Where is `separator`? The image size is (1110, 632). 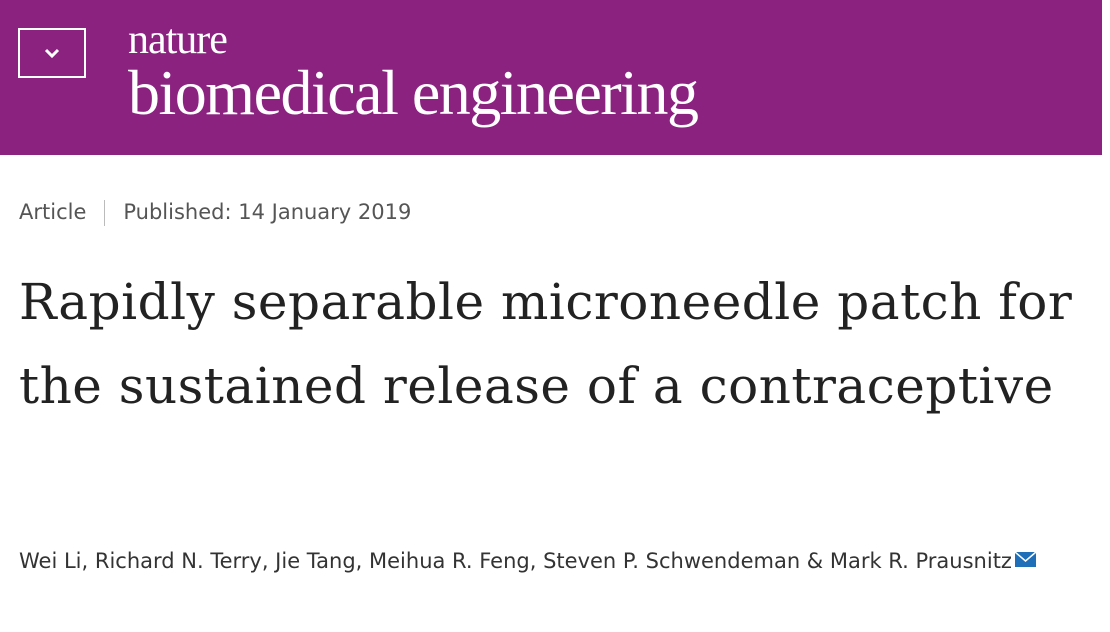 separator is located at coordinates (105, 213).